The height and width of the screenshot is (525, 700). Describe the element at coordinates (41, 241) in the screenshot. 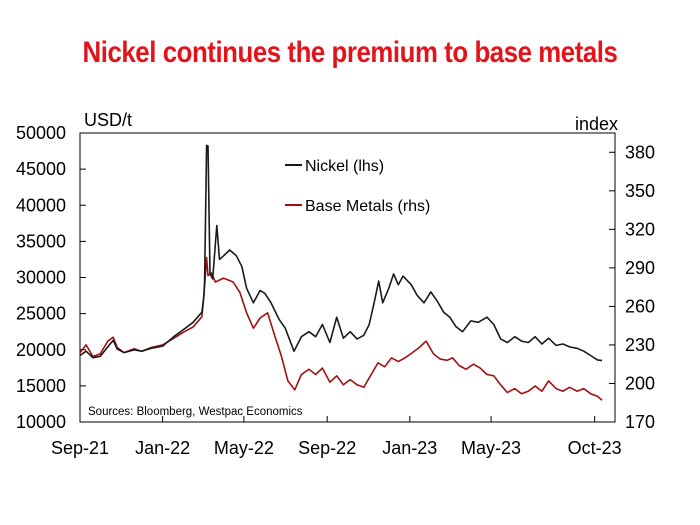

I see `left-tick-label: 35000` at that location.